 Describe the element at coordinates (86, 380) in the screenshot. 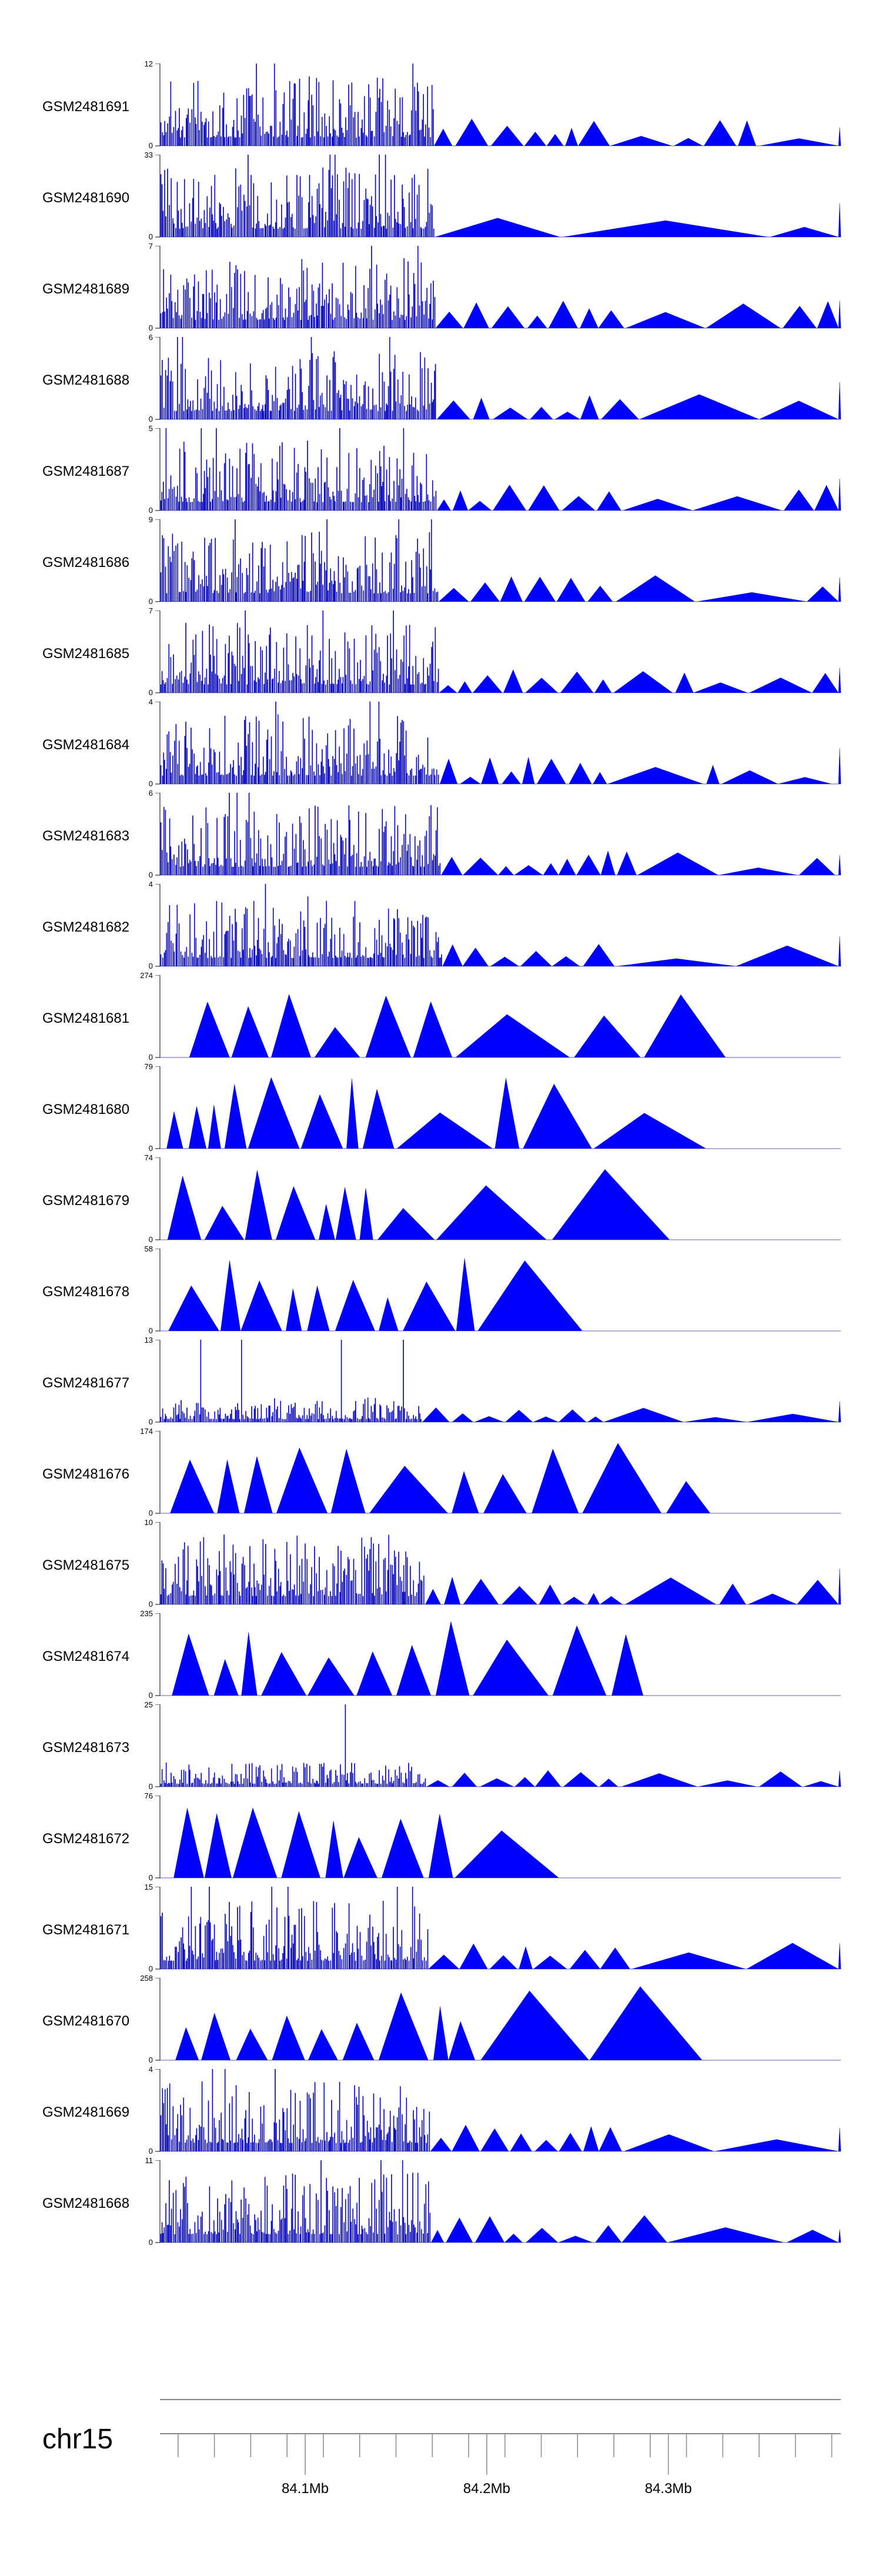

I see `track-label: GSM2481688` at that location.